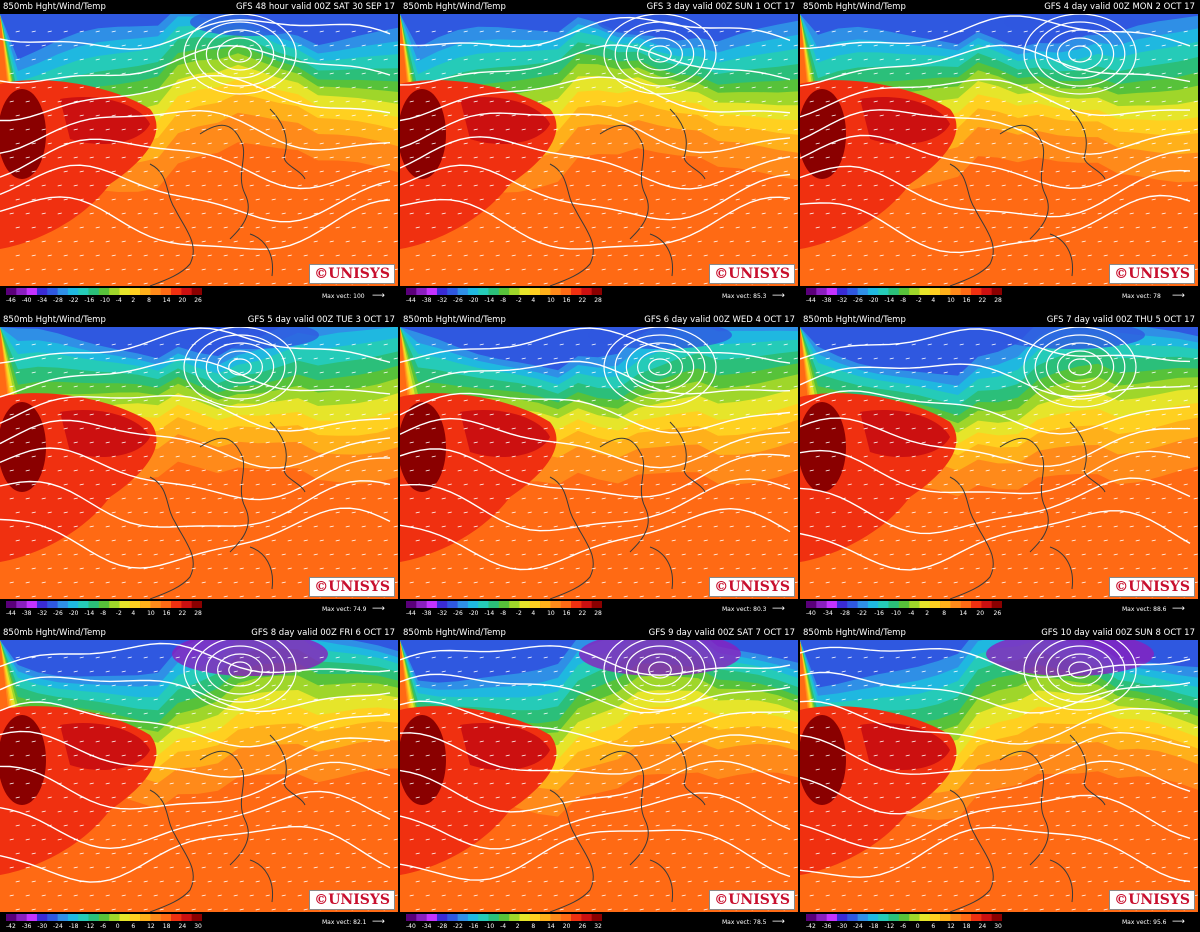 The width and height of the screenshot is (1200, 932). Describe the element at coordinates (182, 926) in the screenshot. I see `legend-tick-label: 24` at that location.